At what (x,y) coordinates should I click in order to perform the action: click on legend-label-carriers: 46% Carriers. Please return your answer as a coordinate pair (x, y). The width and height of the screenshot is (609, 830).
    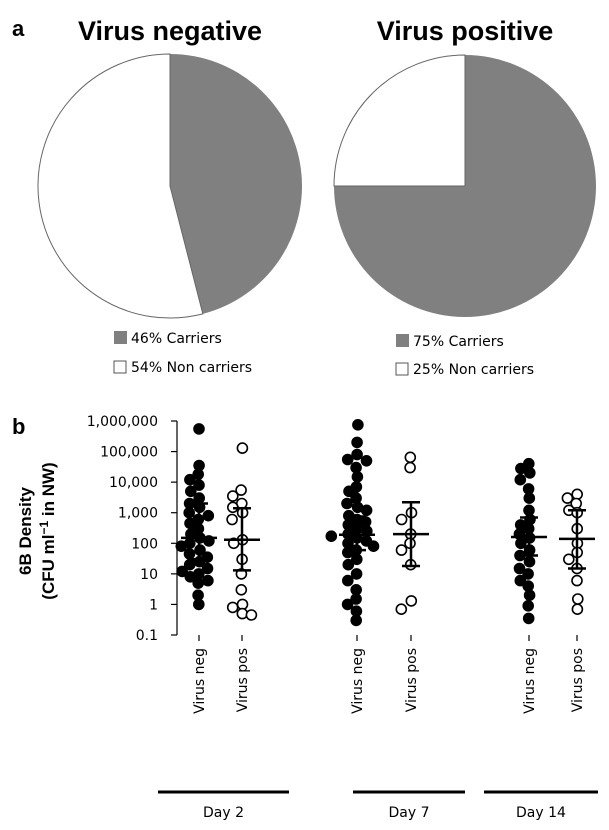
    Looking at the image, I should click on (176, 339).